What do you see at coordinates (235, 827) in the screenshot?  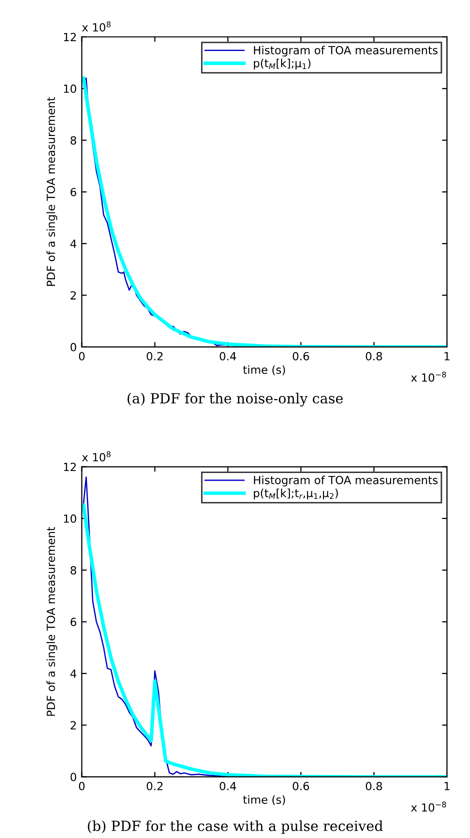 I see `text: (b) PDF for the case with a pulse received` at bounding box center [235, 827].